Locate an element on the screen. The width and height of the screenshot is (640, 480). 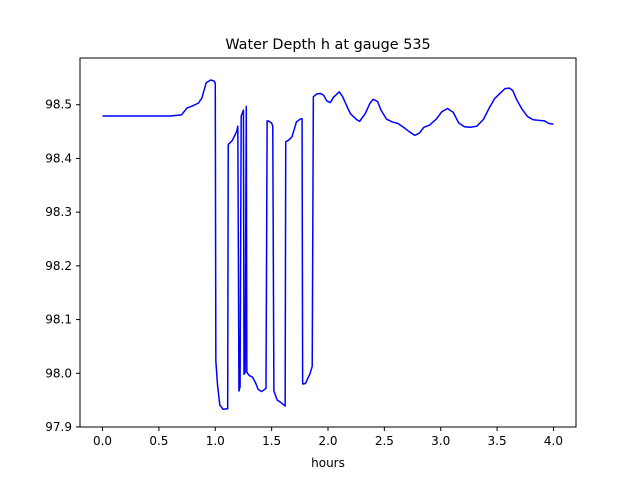
x-tick-label: 0.5 is located at coordinates (158, 441).